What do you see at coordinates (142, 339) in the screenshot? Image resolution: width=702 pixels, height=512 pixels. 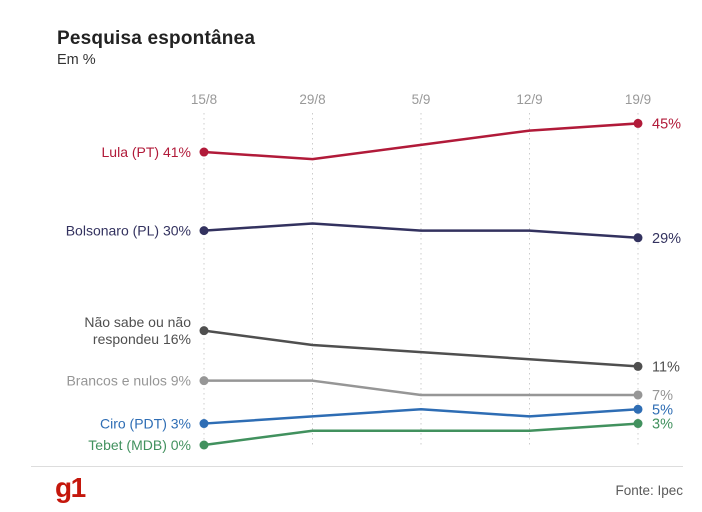 I see `series-start-label-na-o-sabe-ou-na-o-respondeu: respondeu 16%` at bounding box center [142, 339].